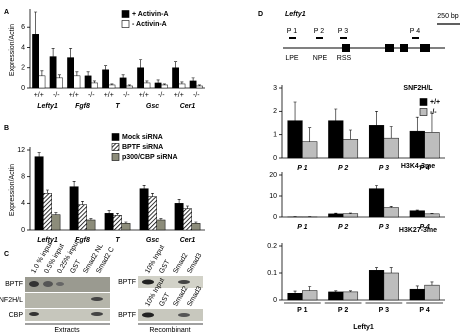 Image resolution: width=474 pixels, height=336 pixels. What do you see at coordinates (117, 106) in the screenshot?
I see `group-label: T` at bounding box center [117, 106].